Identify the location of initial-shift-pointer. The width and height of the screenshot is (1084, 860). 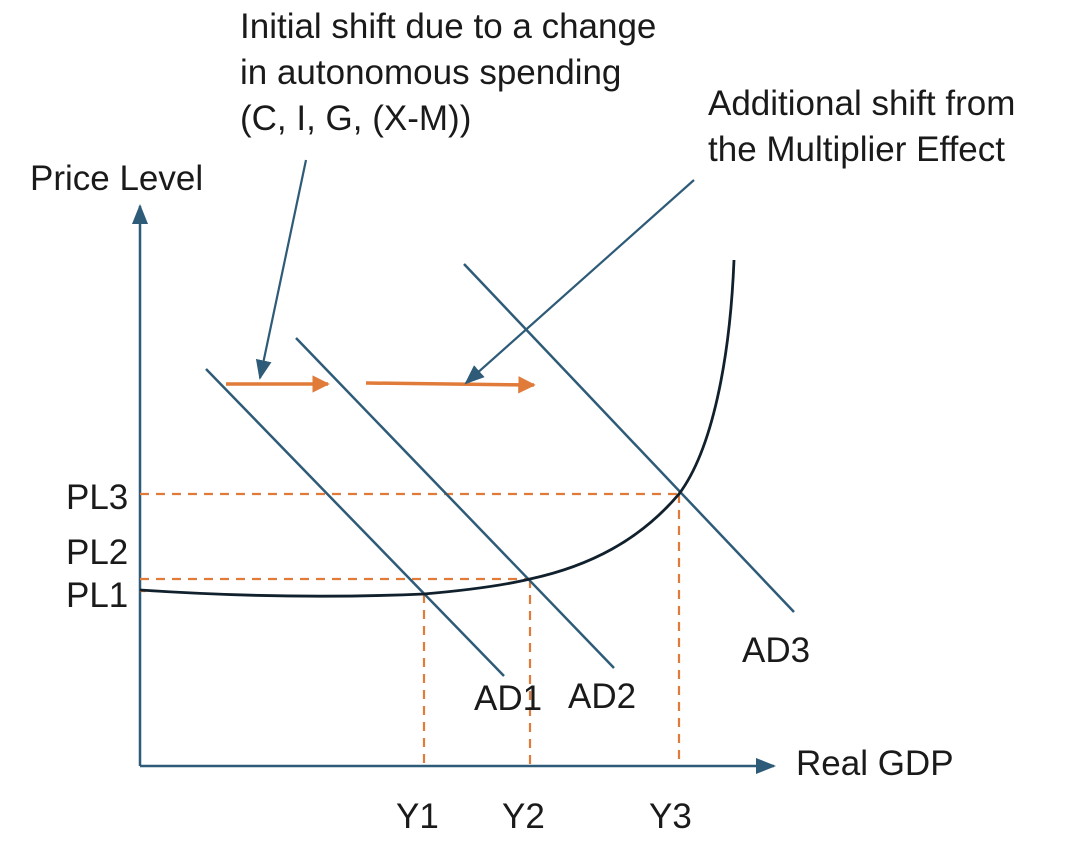
(281, 269).